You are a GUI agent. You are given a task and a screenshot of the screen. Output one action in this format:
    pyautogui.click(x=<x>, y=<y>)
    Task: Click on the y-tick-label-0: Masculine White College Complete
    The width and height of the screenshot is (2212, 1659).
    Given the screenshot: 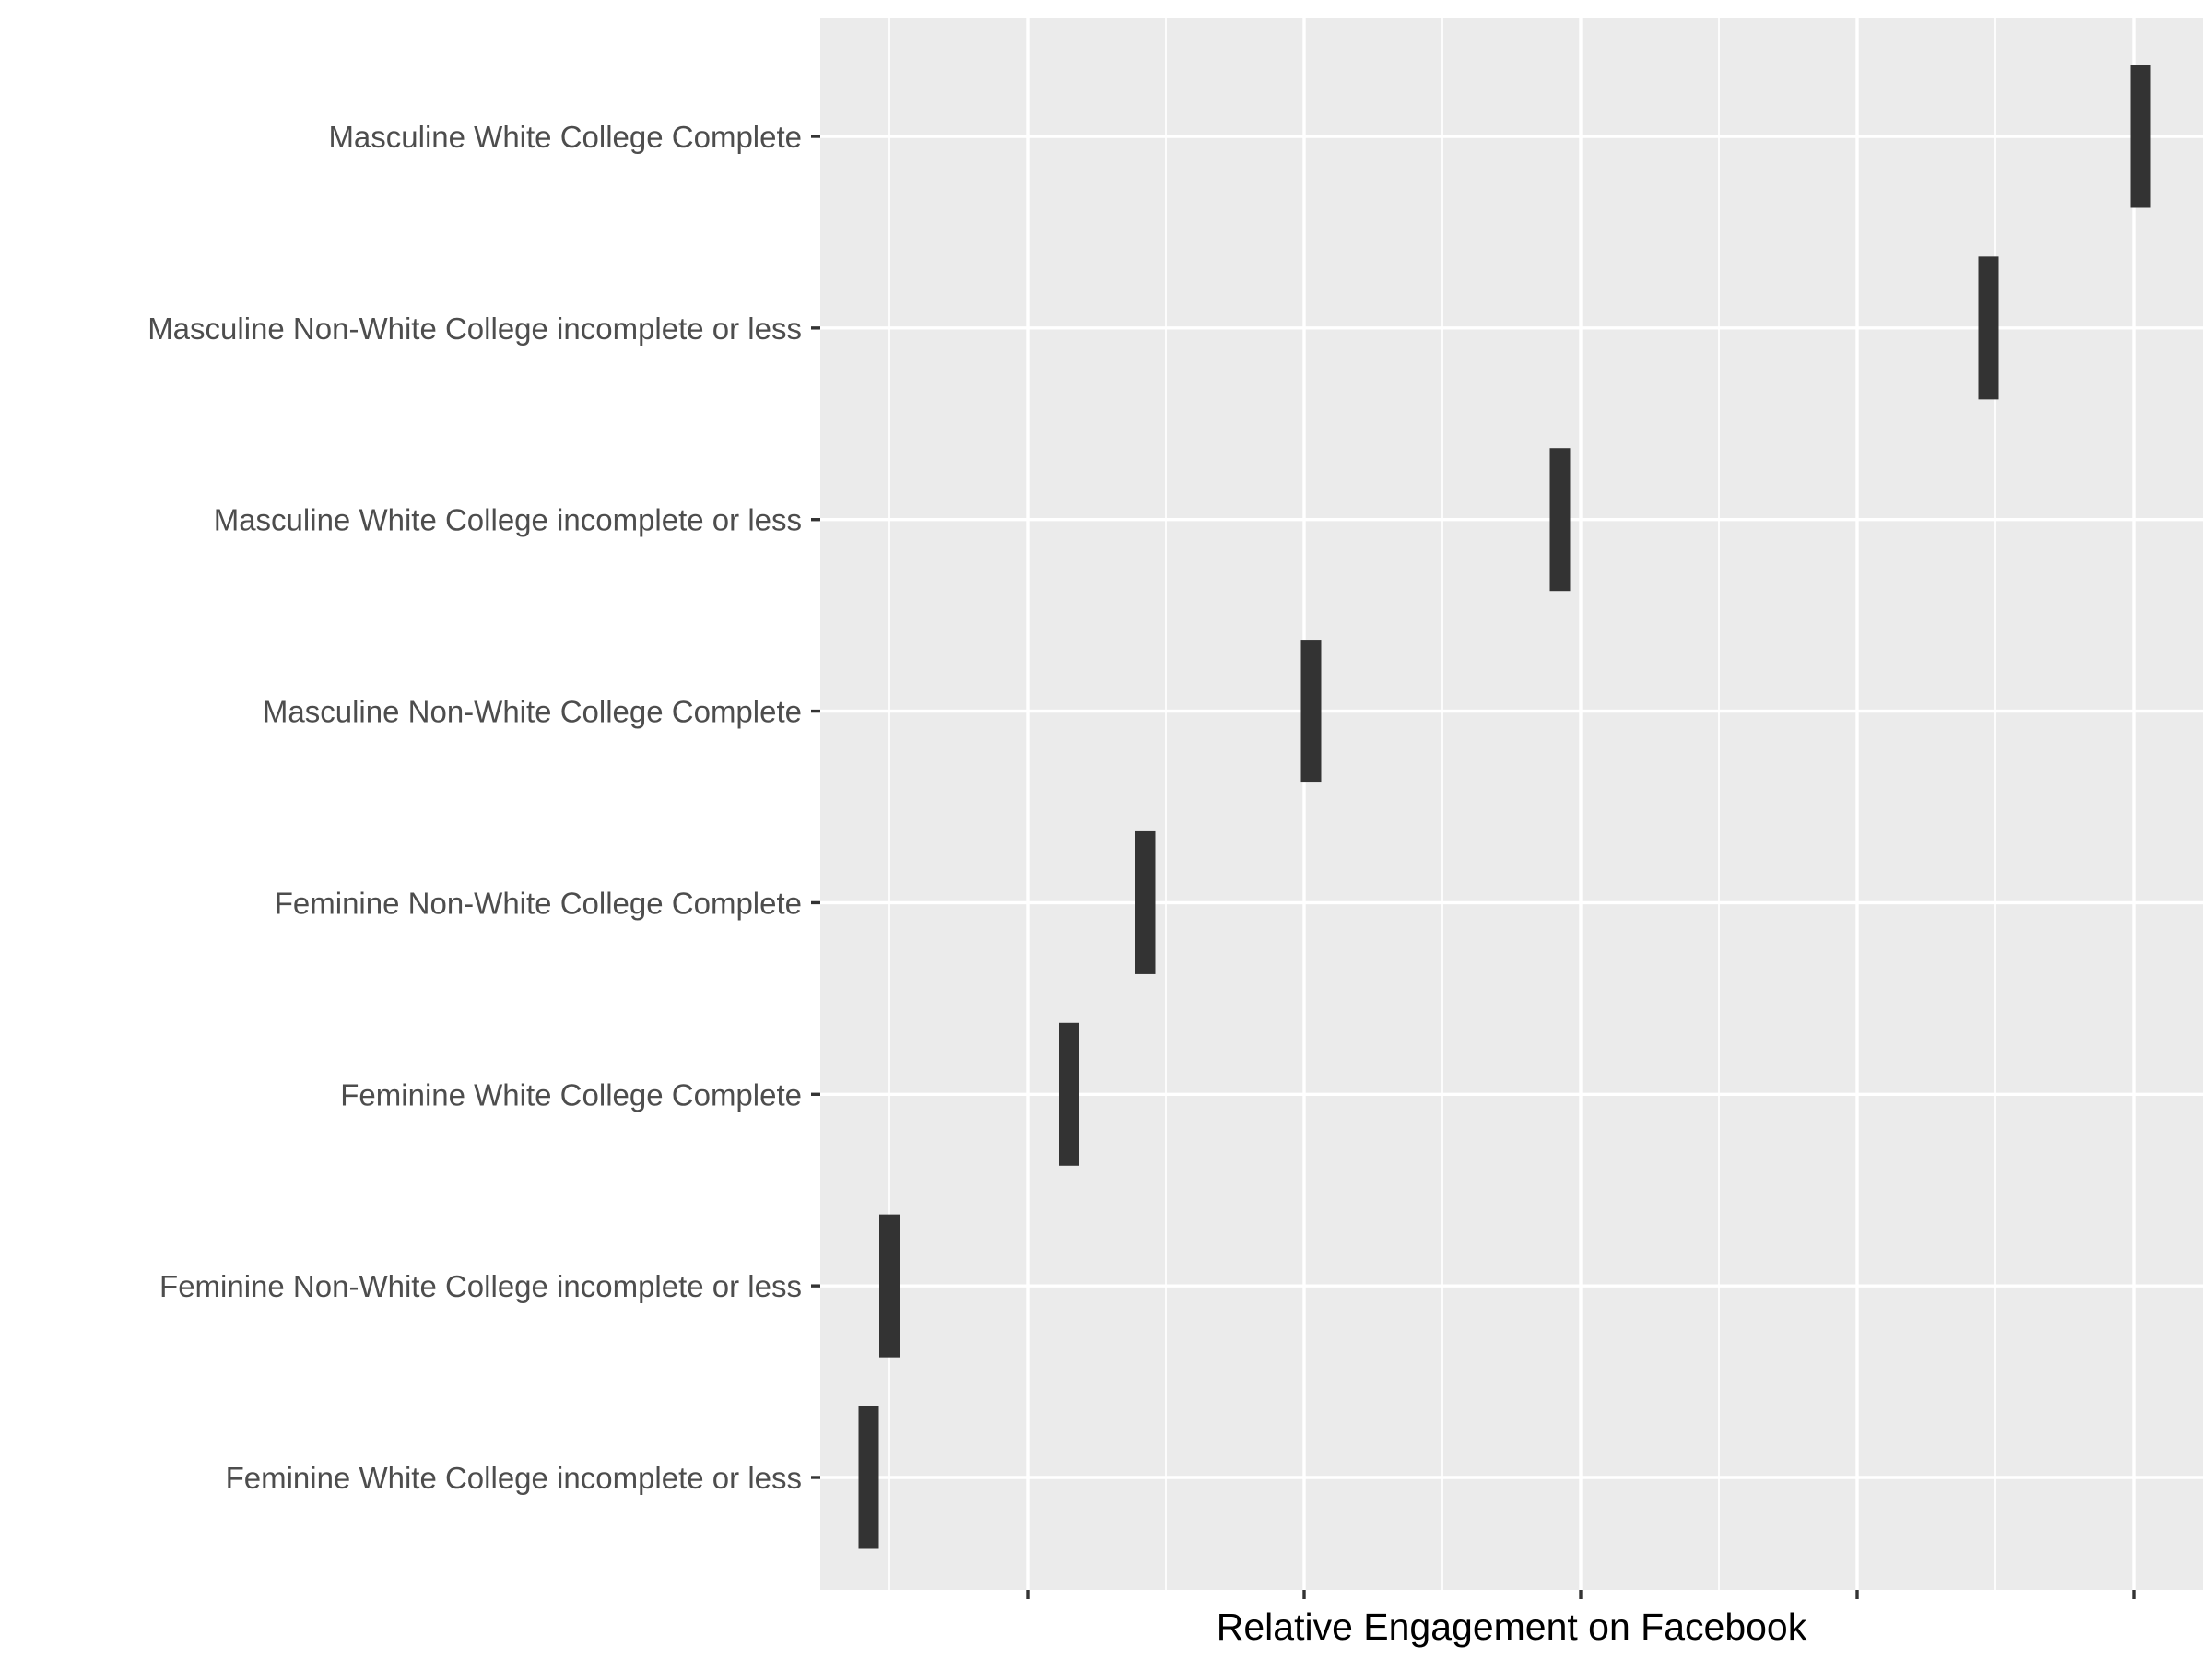 What is the action you would take?
    pyautogui.click(x=565, y=137)
    